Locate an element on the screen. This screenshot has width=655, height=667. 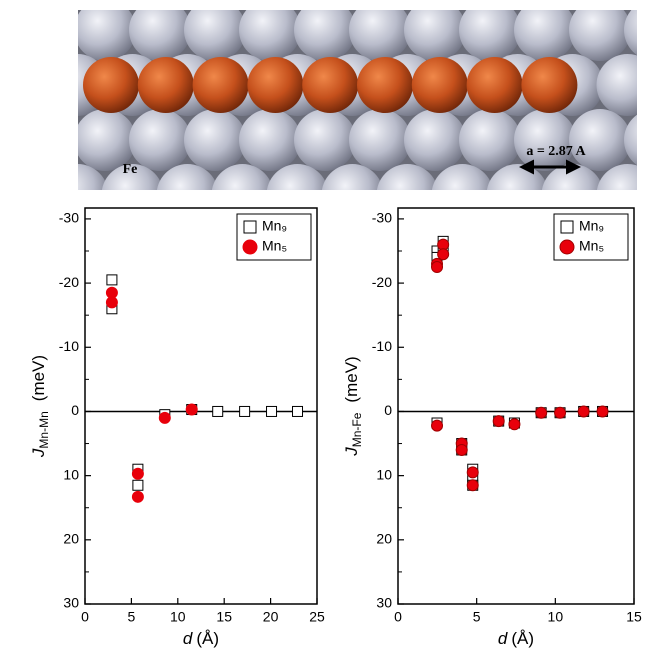
illustration-labels: Fe a = 2.87 A is located at coordinates (355, 160).